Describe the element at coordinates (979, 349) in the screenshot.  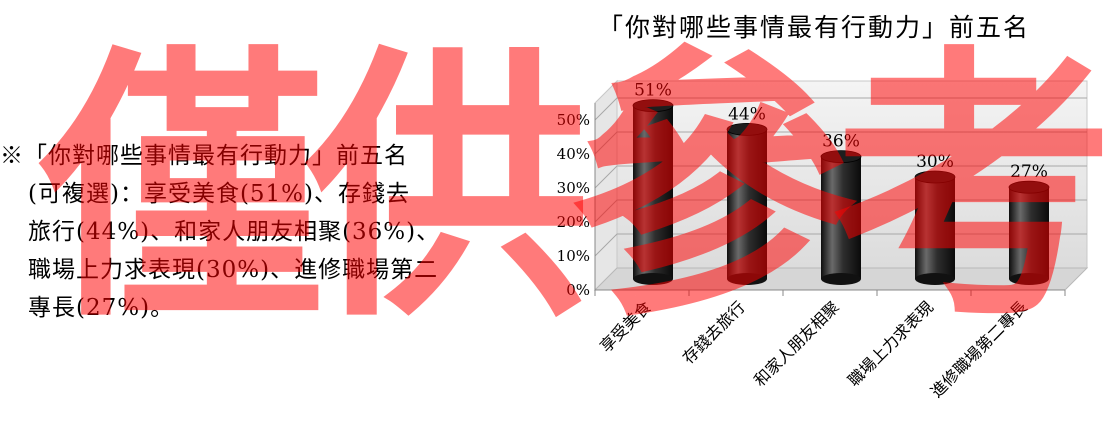
I see `category-label: 進修職場第二專長` at that location.